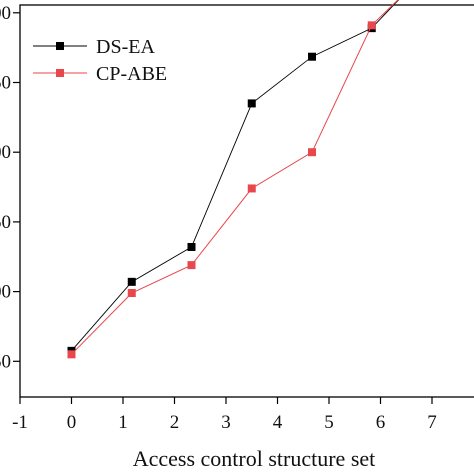 The height and width of the screenshot is (474, 474). I want to click on x-tick-label: 5, so click(329, 422).